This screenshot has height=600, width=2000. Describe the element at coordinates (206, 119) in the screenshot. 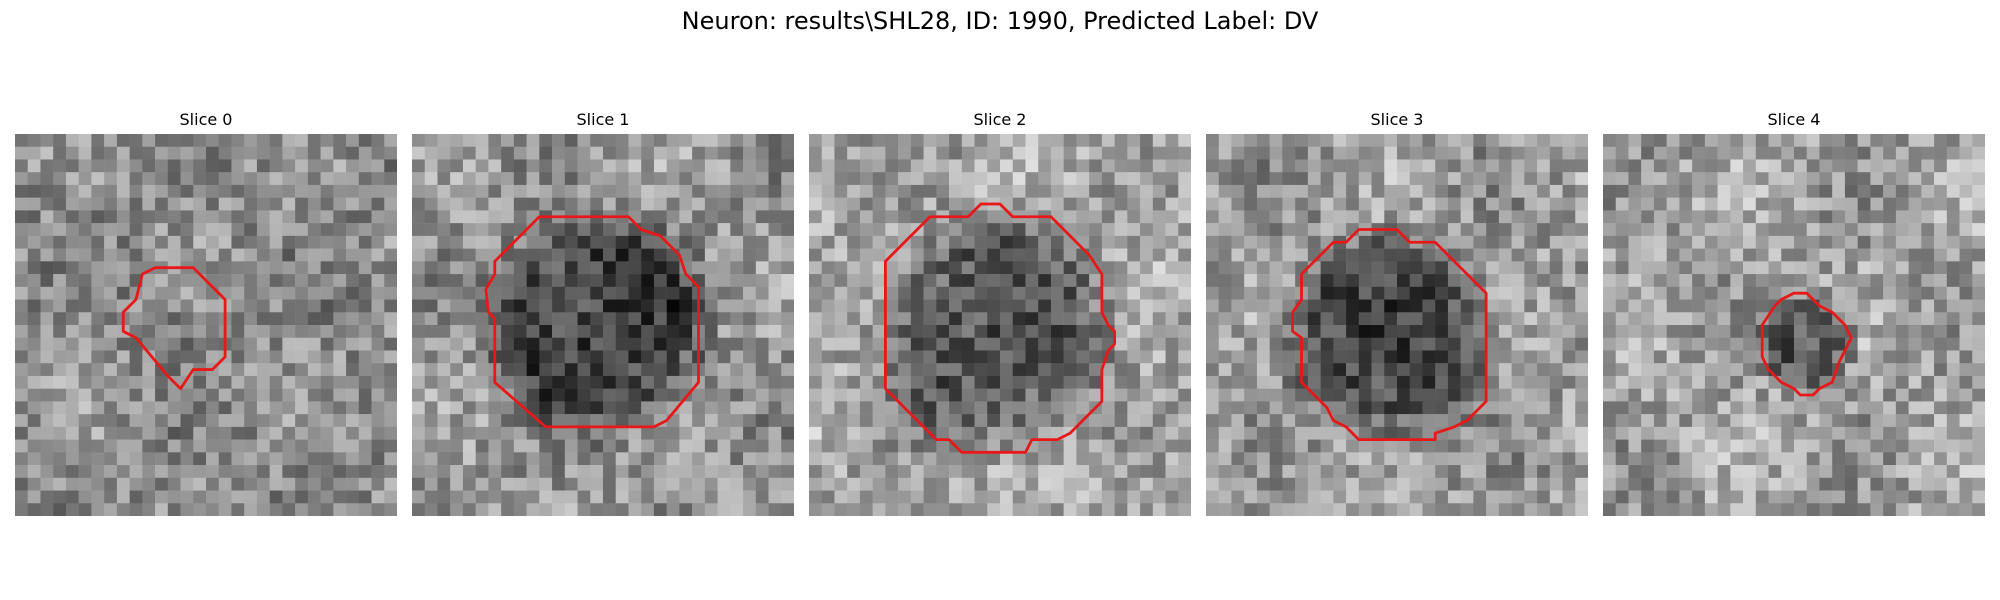

I see `slice-title: Slice 0` at that location.